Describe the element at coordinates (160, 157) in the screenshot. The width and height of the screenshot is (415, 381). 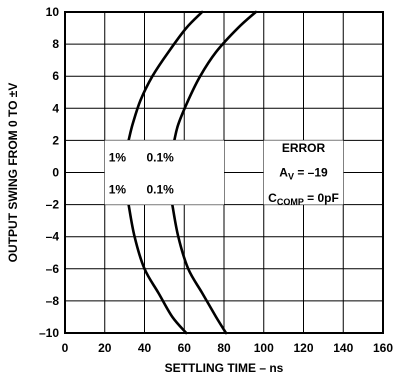
I see `label-01pct-upper: 0.1%` at that location.